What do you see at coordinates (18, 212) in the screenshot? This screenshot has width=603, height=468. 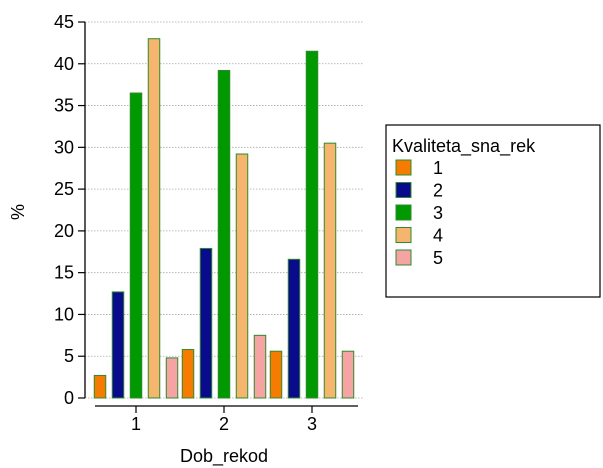 I see `y-axis-title: %` at bounding box center [18, 212].